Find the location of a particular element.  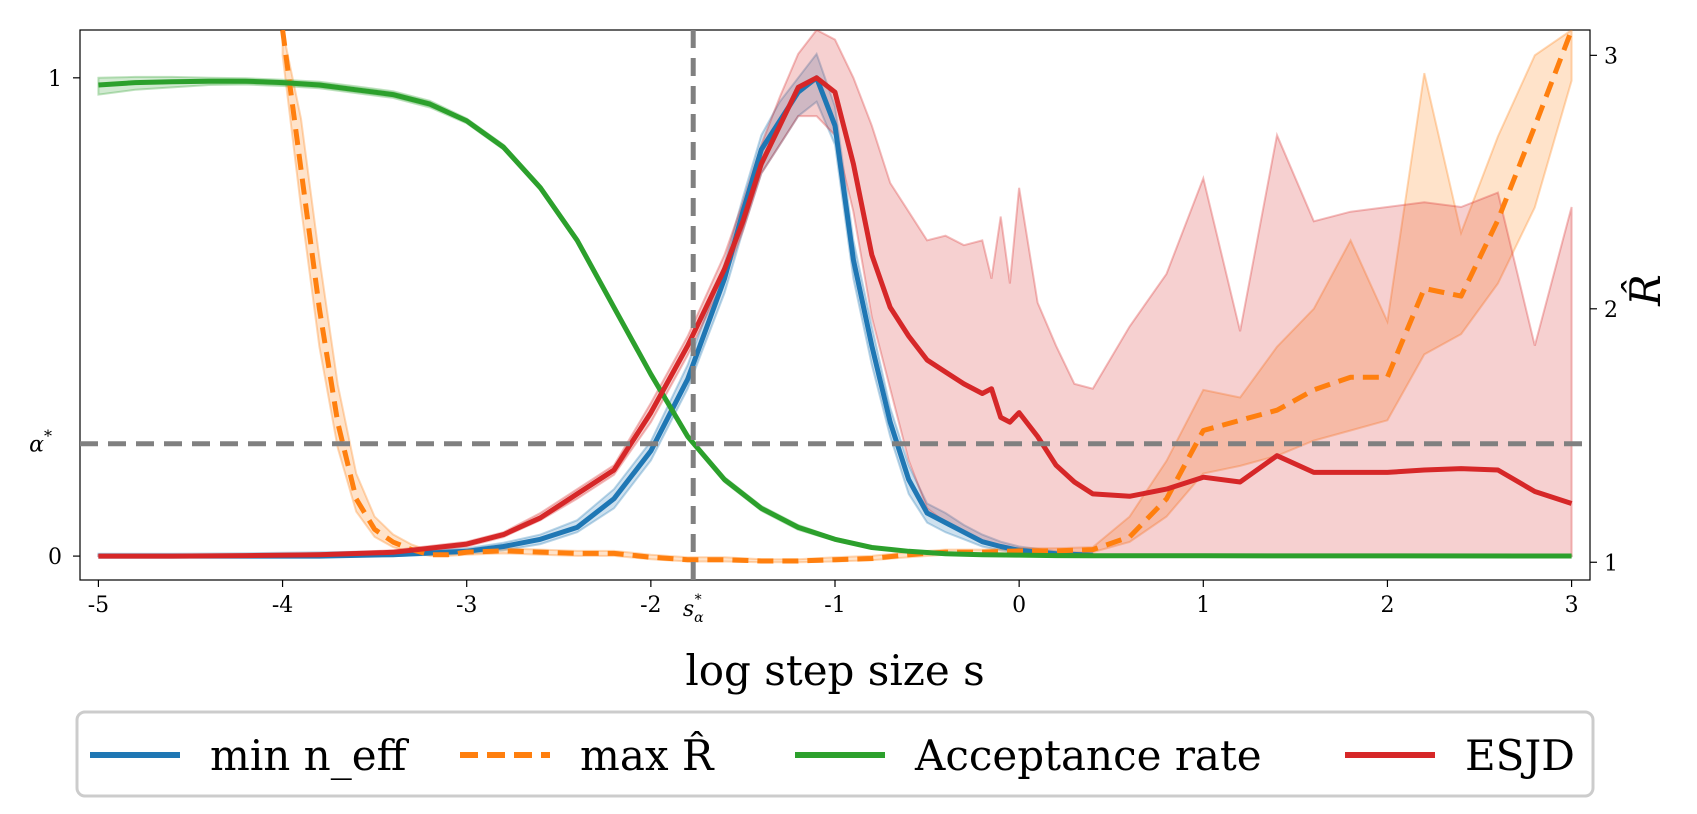

y2-tick-label: 3 is located at coordinates (1611, 56).